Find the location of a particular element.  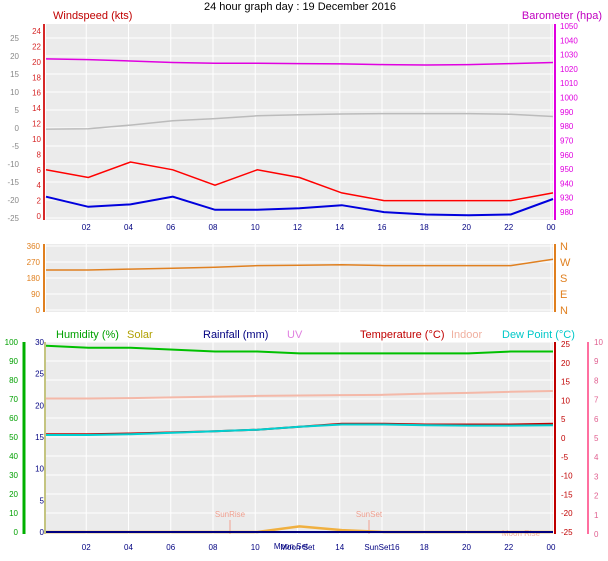

uv-tick-label: 7 is located at coordinates (596, 400).